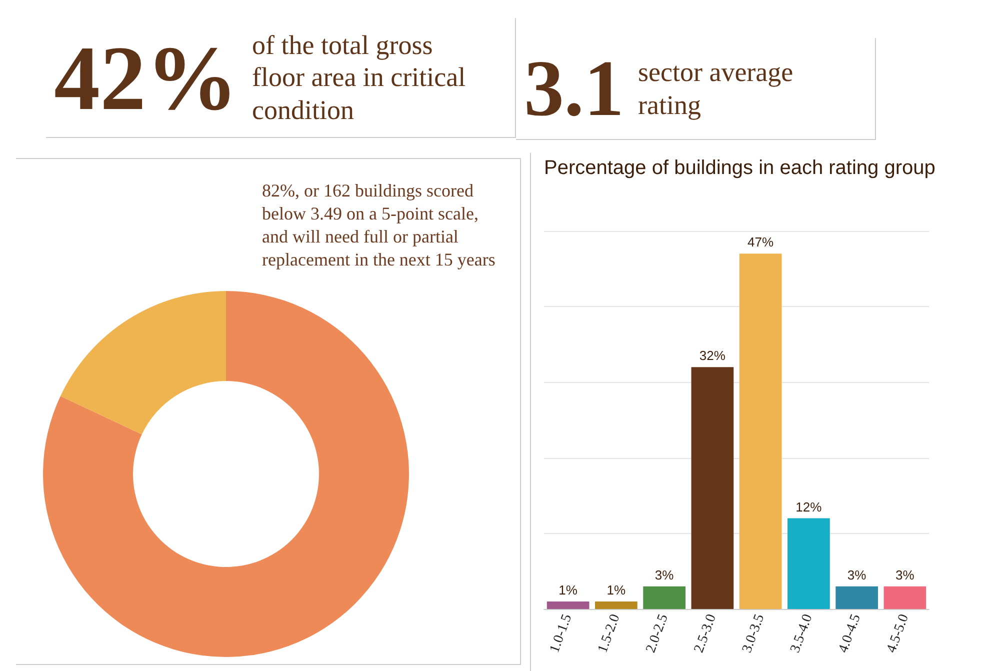  I want to click on x-tick-label: 3.5-4.0, so click(802, 633).